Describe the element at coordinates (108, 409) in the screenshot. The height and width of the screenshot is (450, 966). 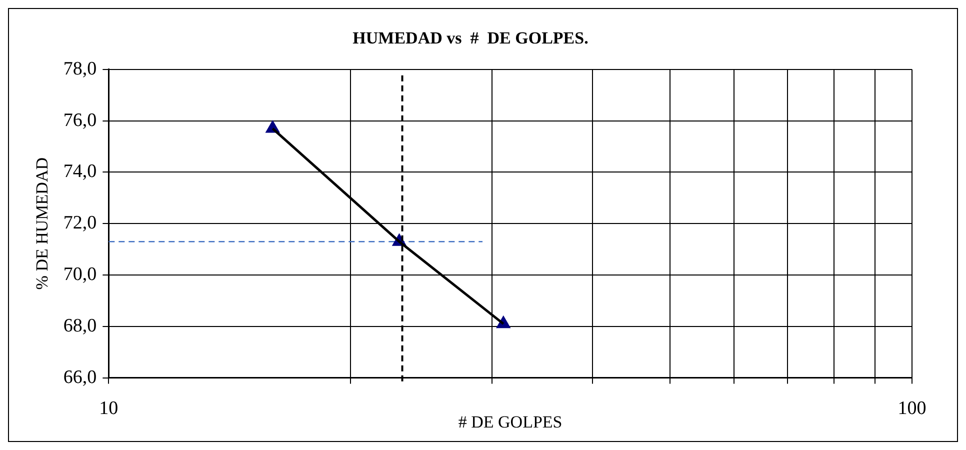
I see `x-tick-label: 10` at that location.